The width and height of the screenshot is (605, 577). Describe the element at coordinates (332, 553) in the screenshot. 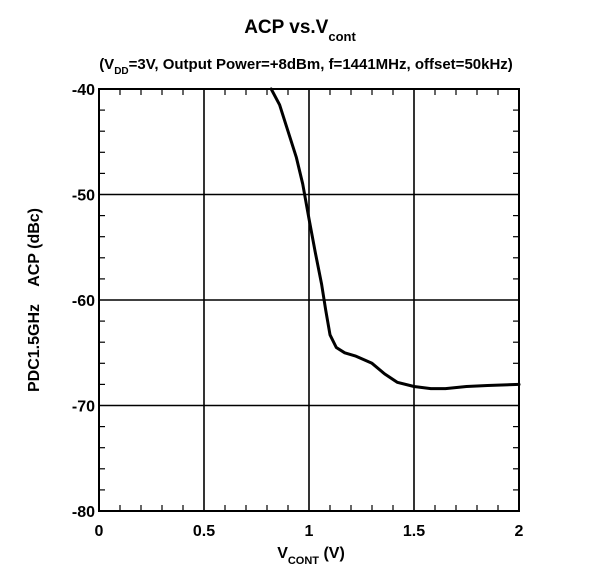

I see `x-axis-label-unit: (V)` at that location.